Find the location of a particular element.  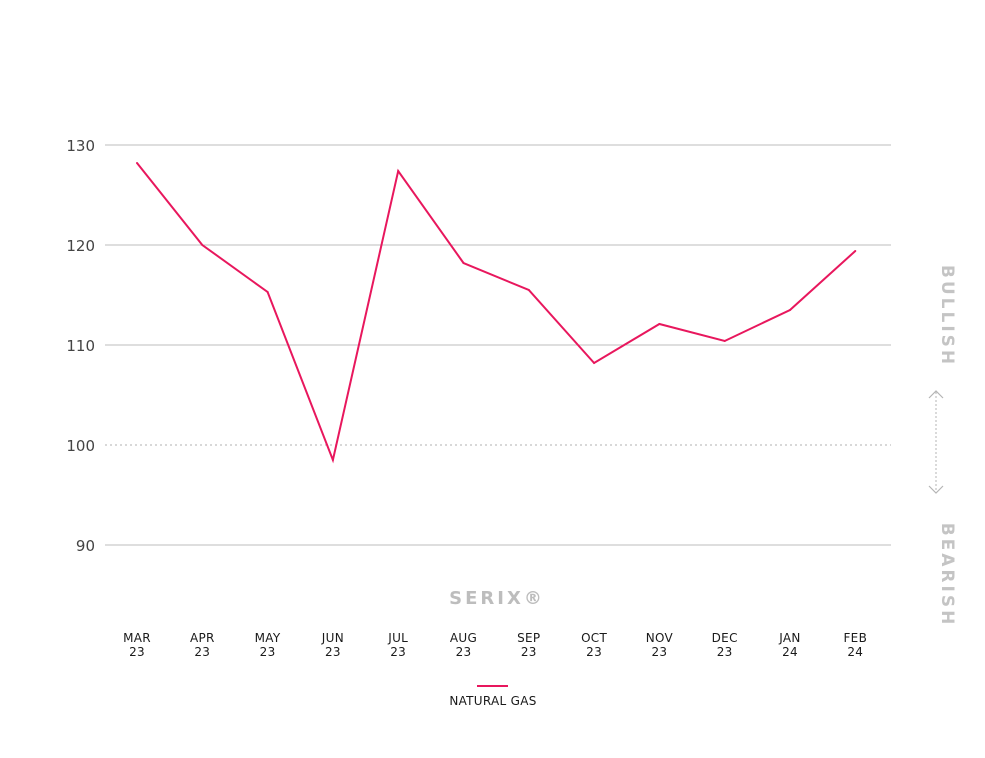

double-arrow-icon is located at coordinates (936, 442).